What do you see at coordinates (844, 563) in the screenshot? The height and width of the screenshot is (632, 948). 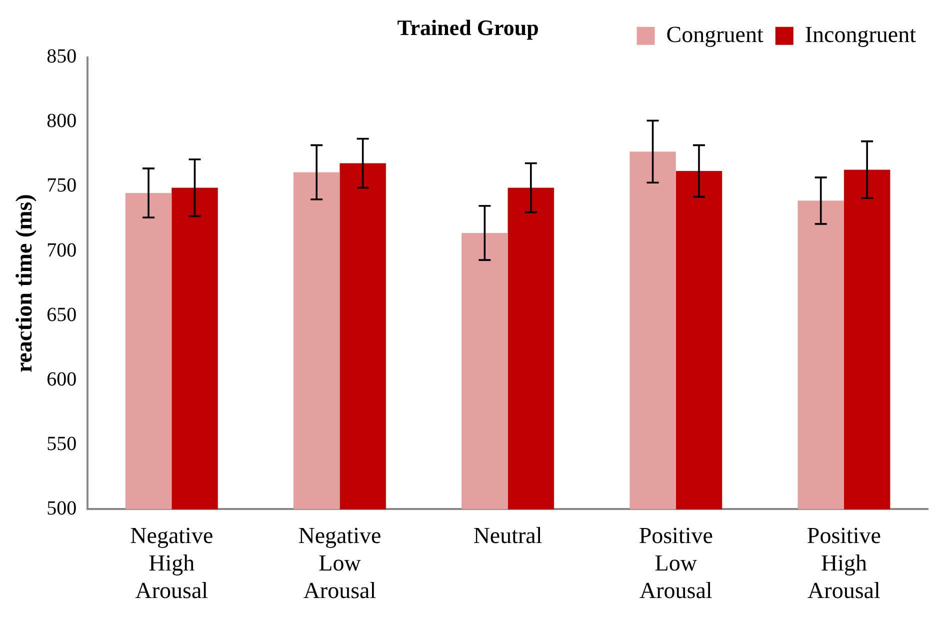 I see `x-tick-label: Positive High Arousal` at bounding box center [844, 563].